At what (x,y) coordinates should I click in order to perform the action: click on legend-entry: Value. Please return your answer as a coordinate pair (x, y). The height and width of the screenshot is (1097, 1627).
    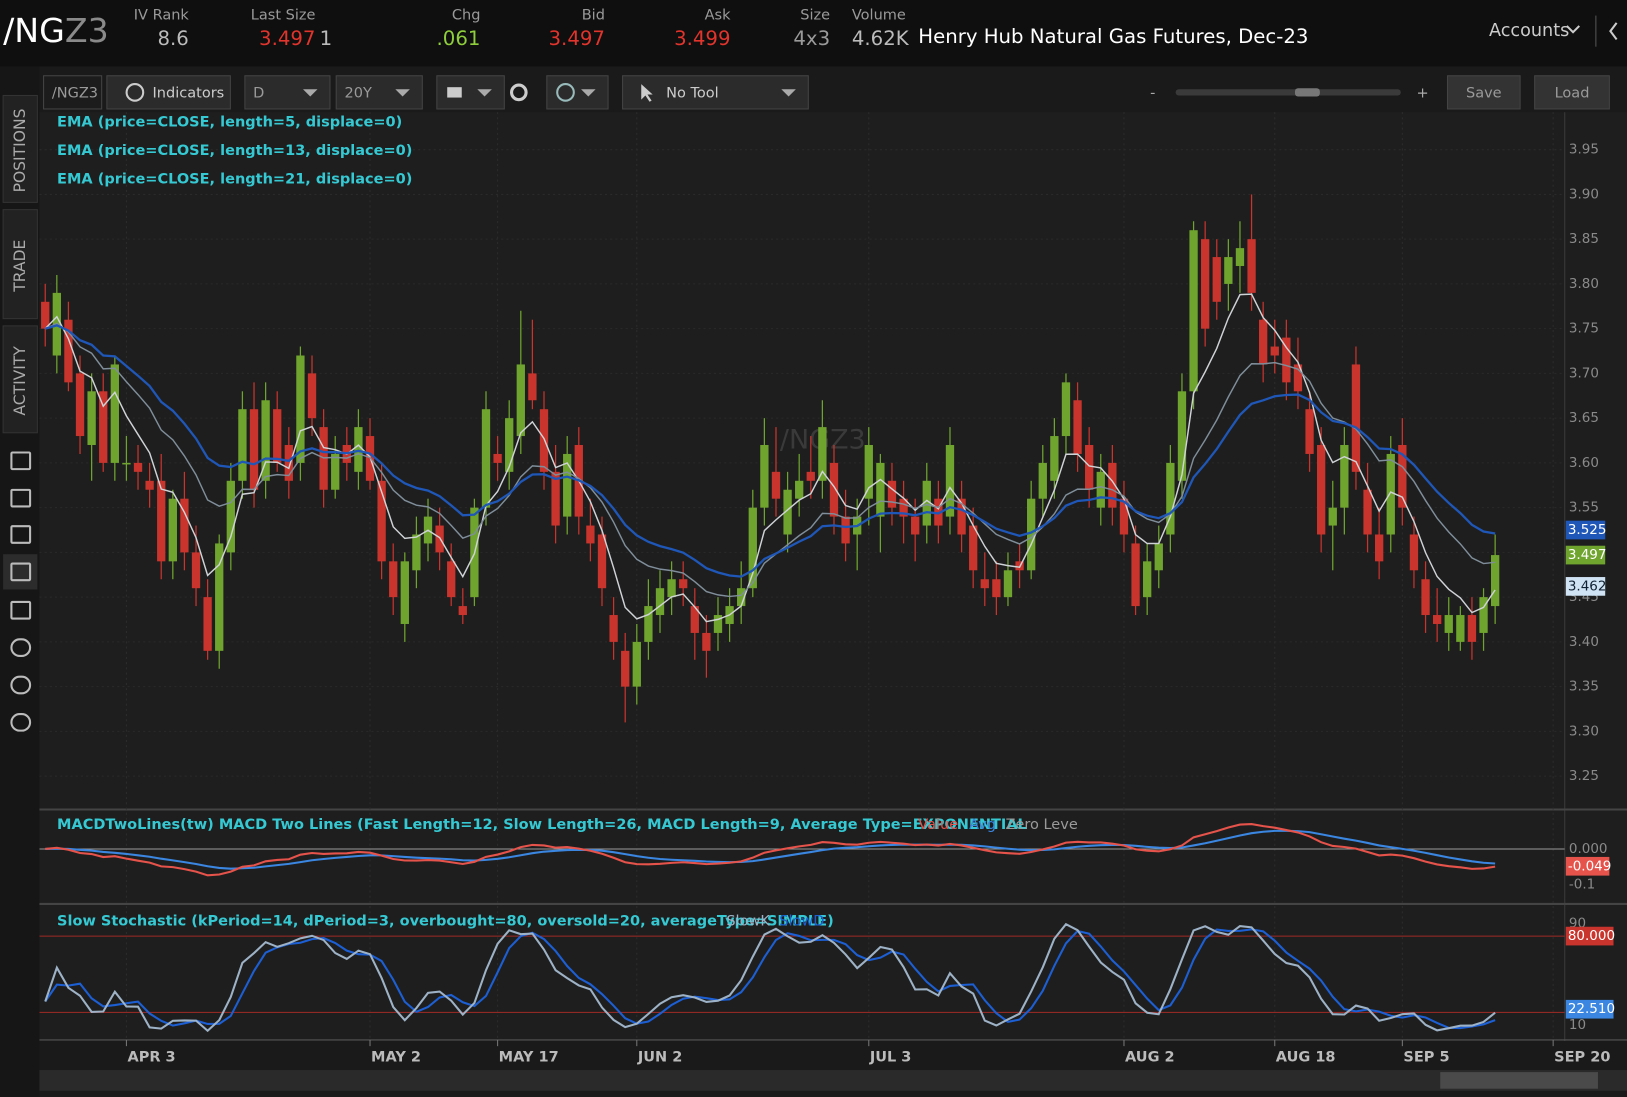
    Looking at the image, I should click on (938, 825).